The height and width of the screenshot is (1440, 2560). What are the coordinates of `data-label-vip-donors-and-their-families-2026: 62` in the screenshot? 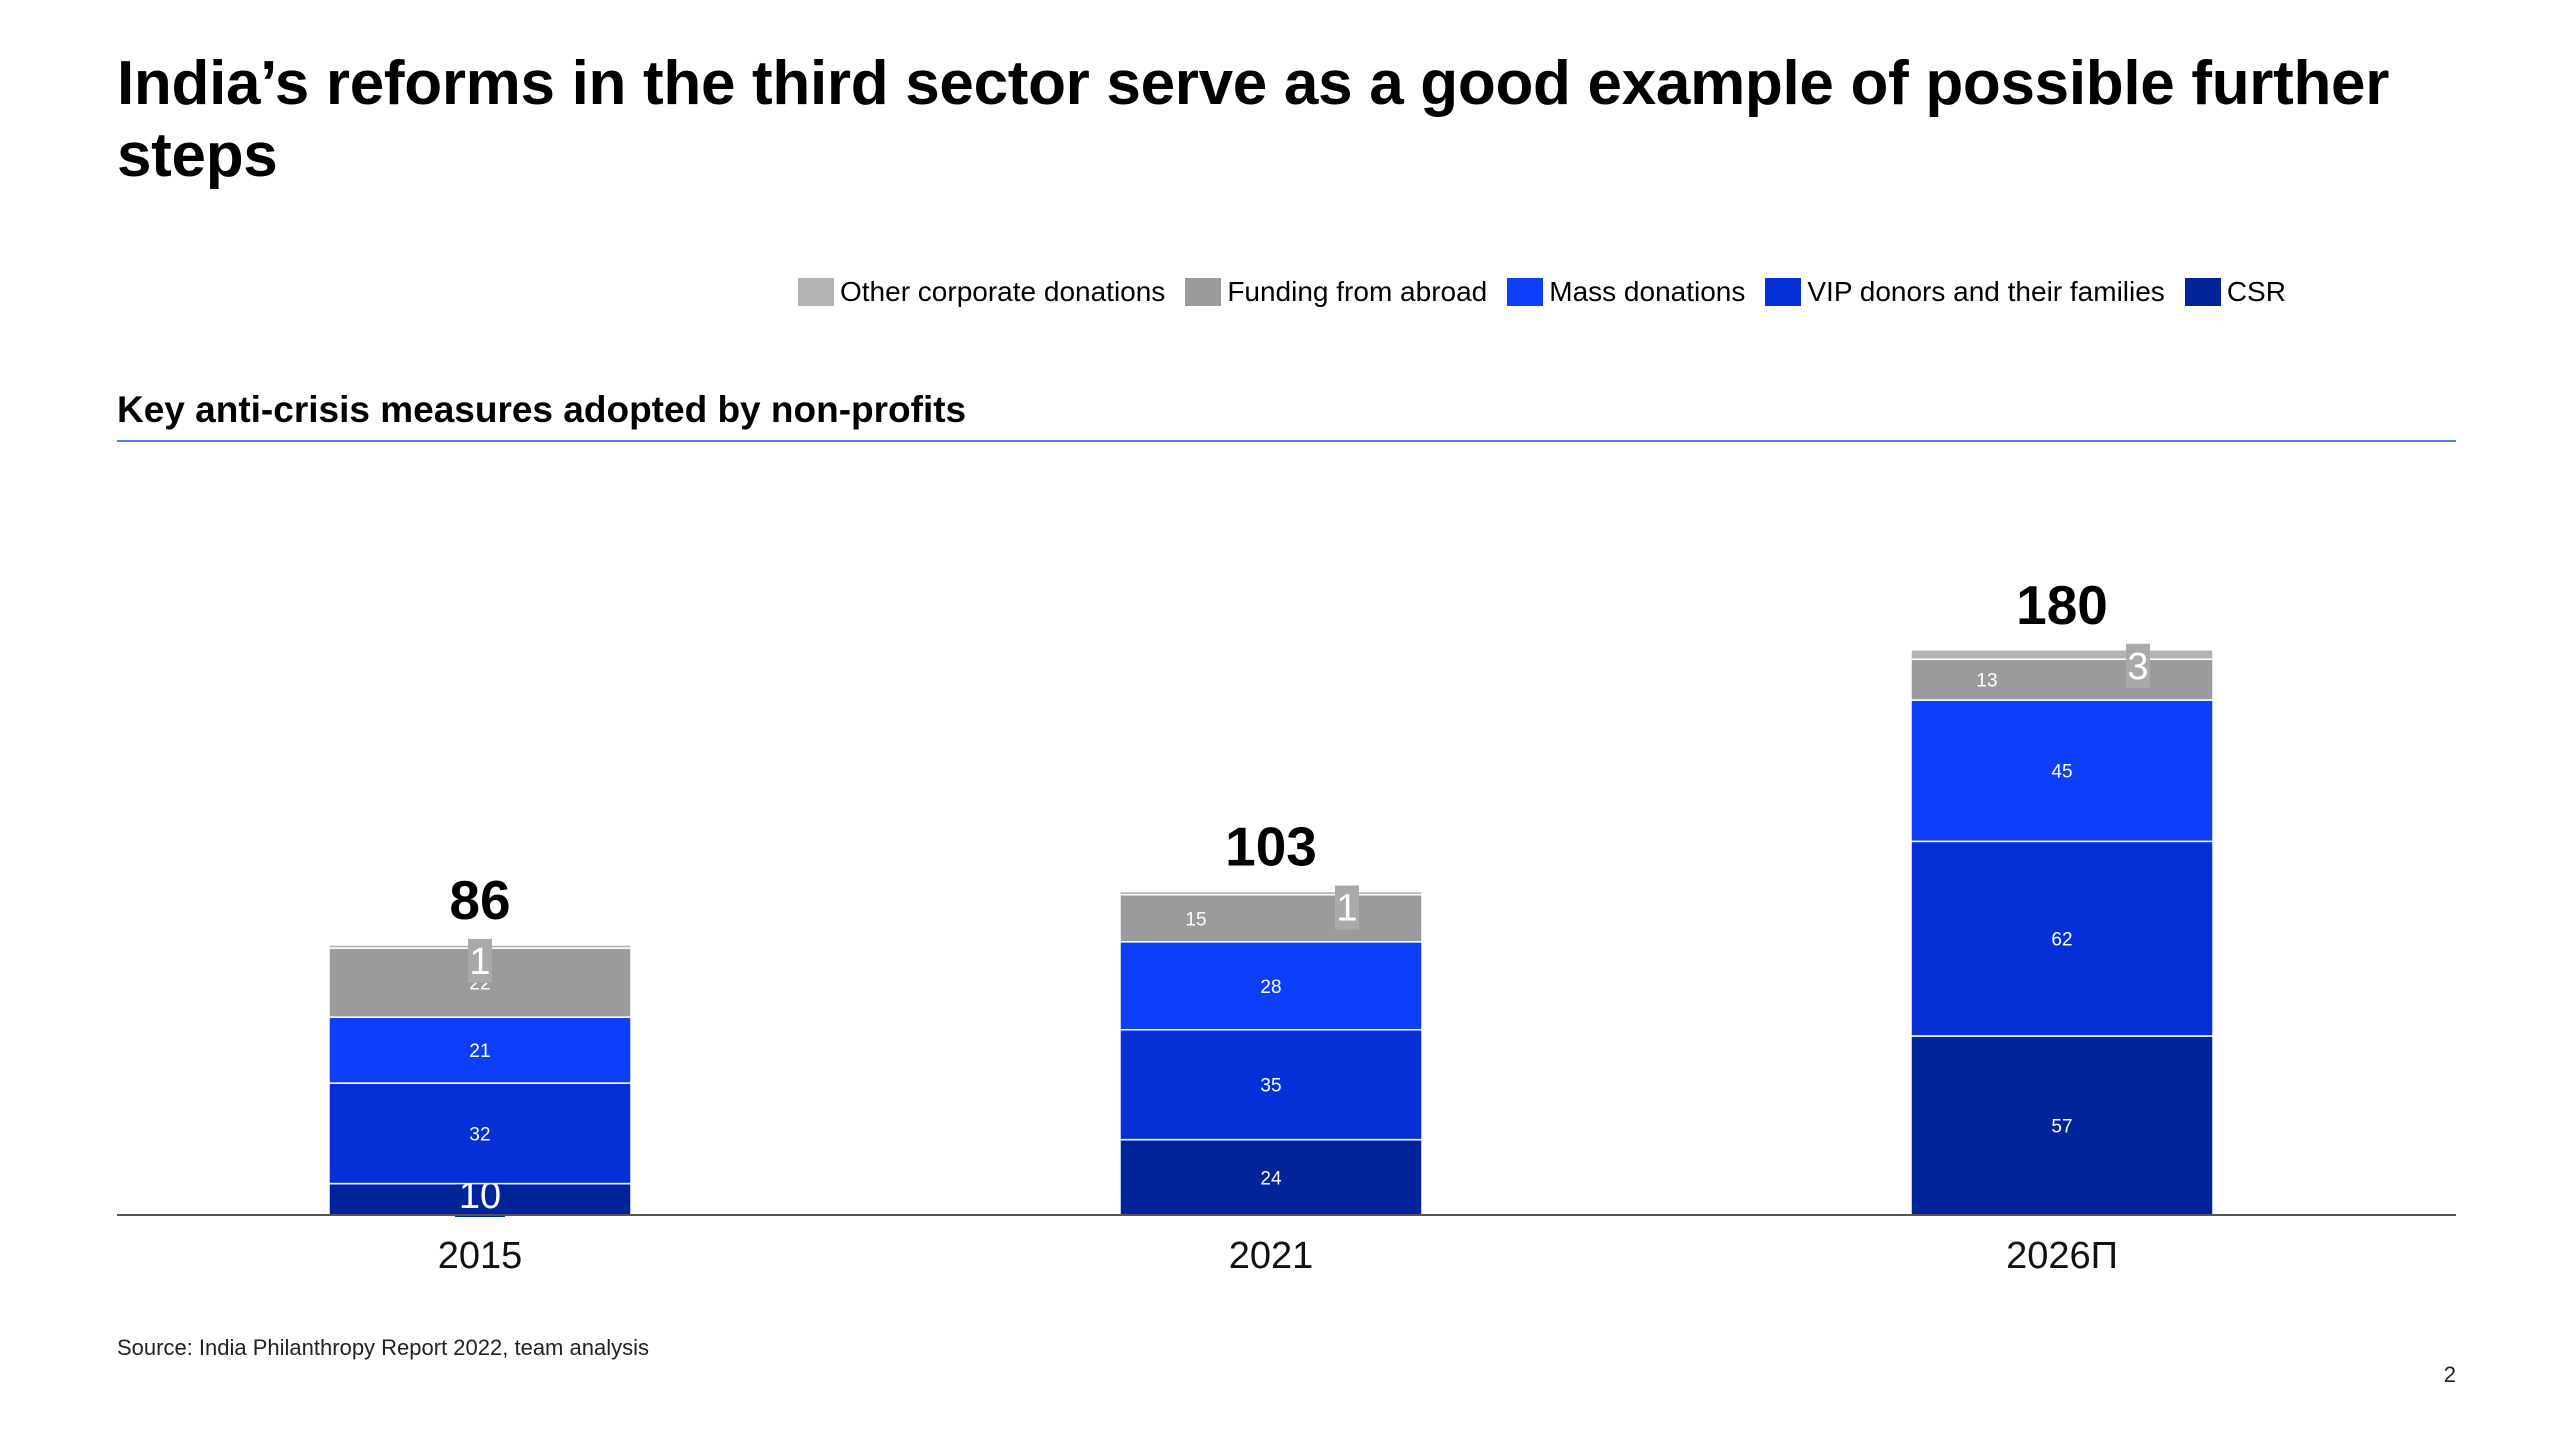 It's located at (2061, 940).